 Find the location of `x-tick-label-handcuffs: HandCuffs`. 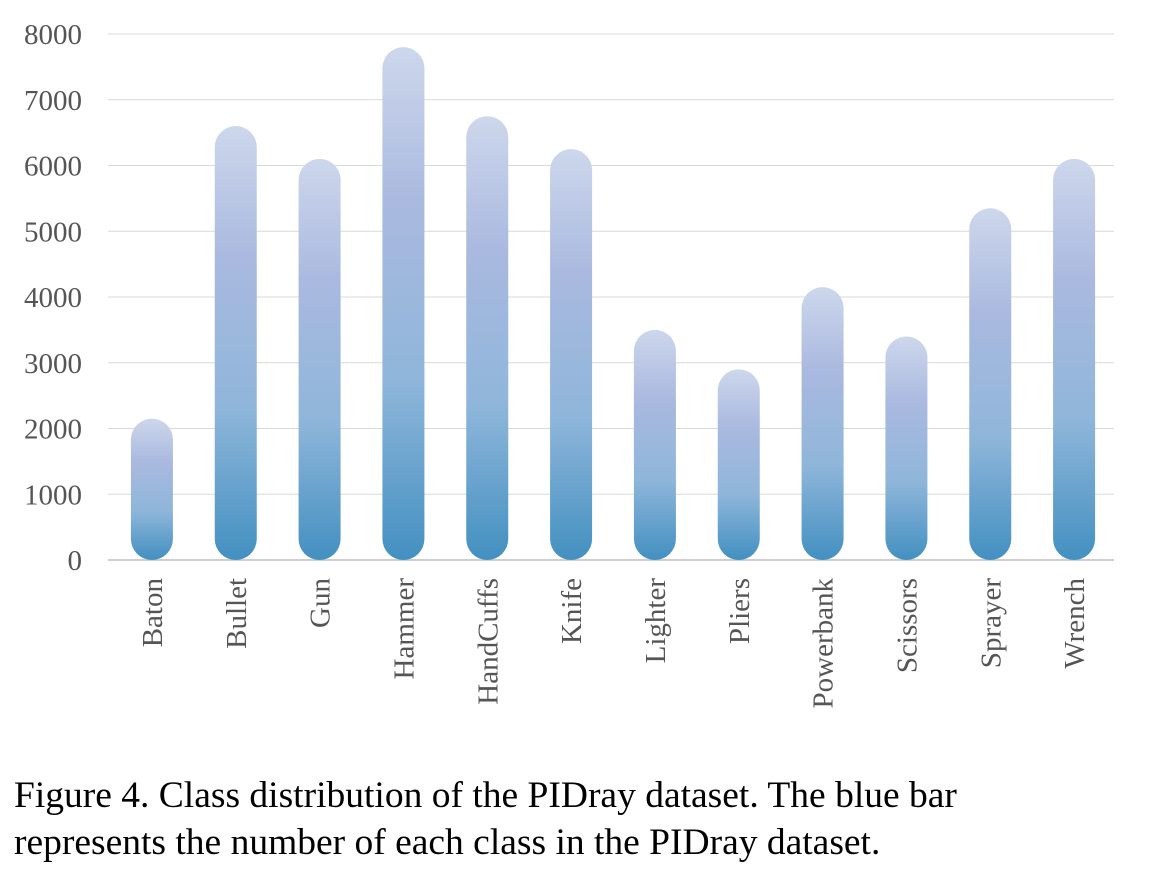

x-tick-label-handcuffs: HandCuffs is located at coordinates (488, 641).